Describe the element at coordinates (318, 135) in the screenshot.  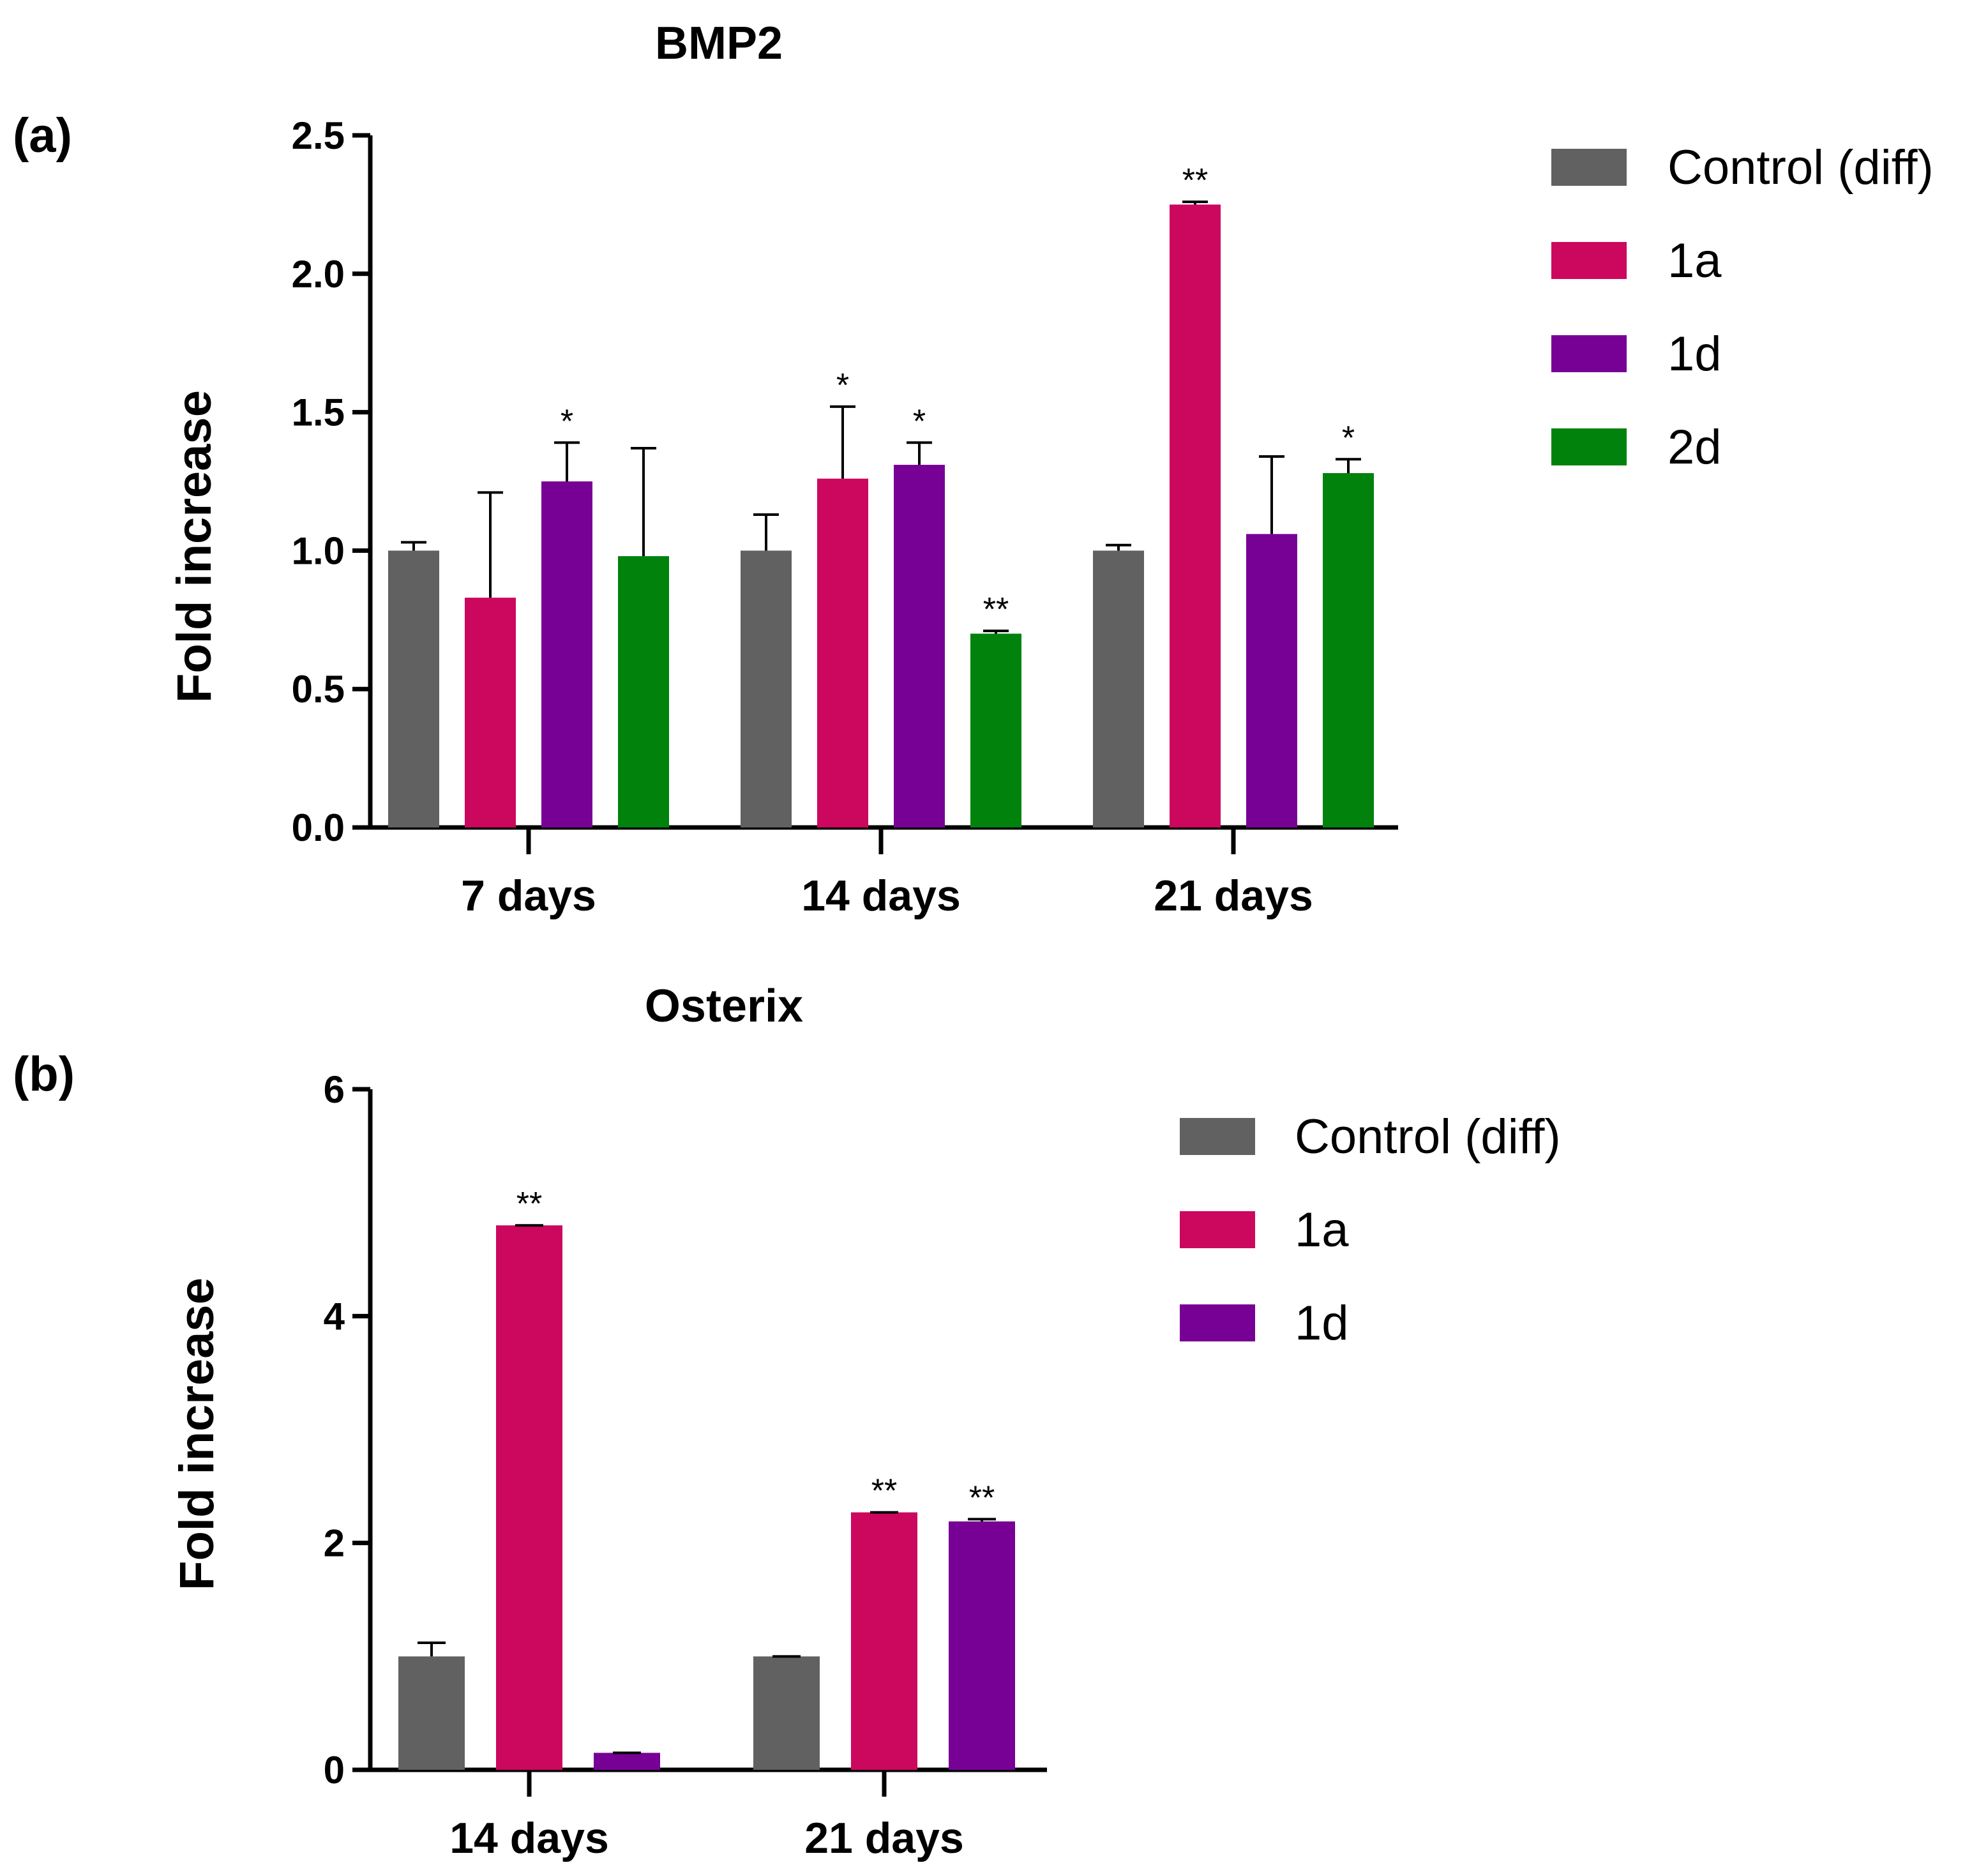
I see `y-tick-label: 2.5` at that location.